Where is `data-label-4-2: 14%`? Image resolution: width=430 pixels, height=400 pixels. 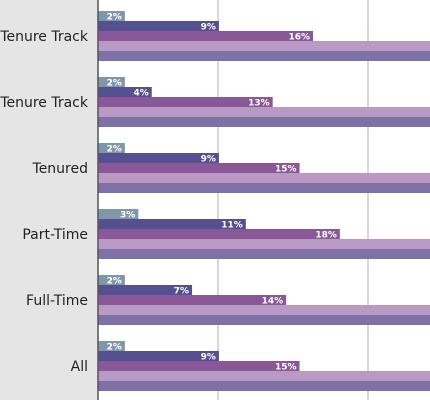 data-label-4-2: 14% is located at coordinates (273, 302).